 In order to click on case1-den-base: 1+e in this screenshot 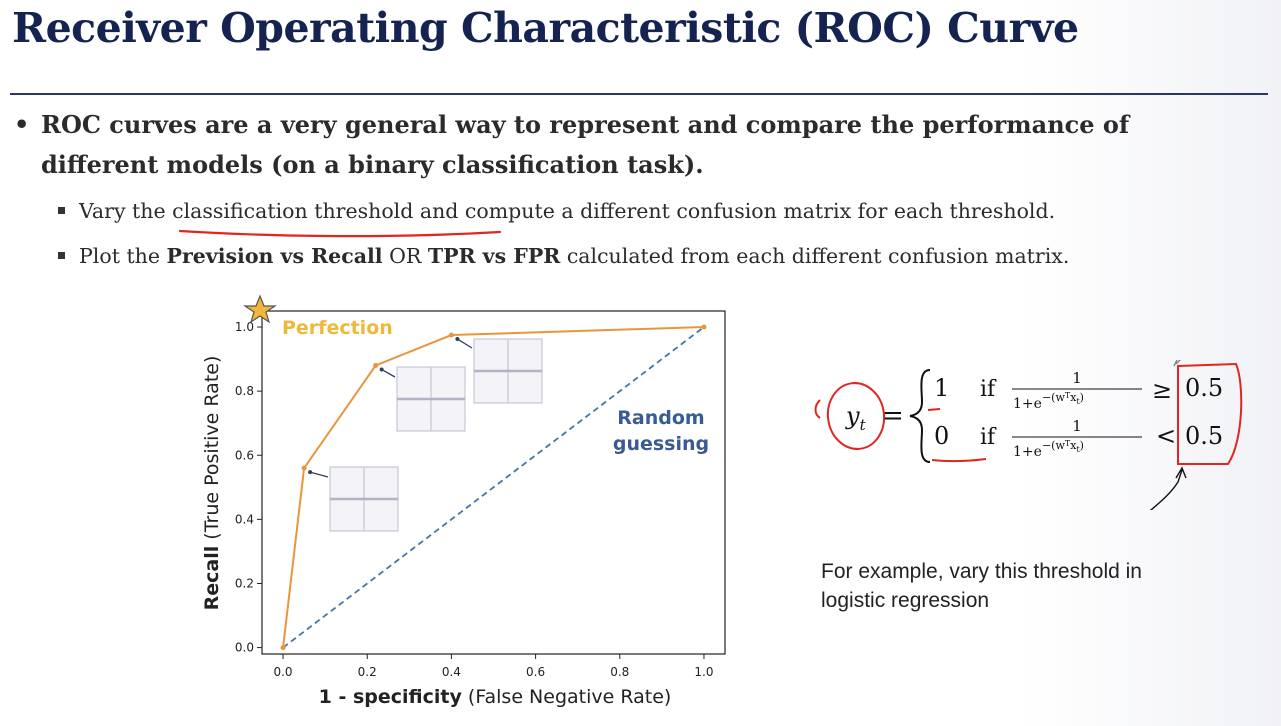, I will do `click(1027, 404)`.